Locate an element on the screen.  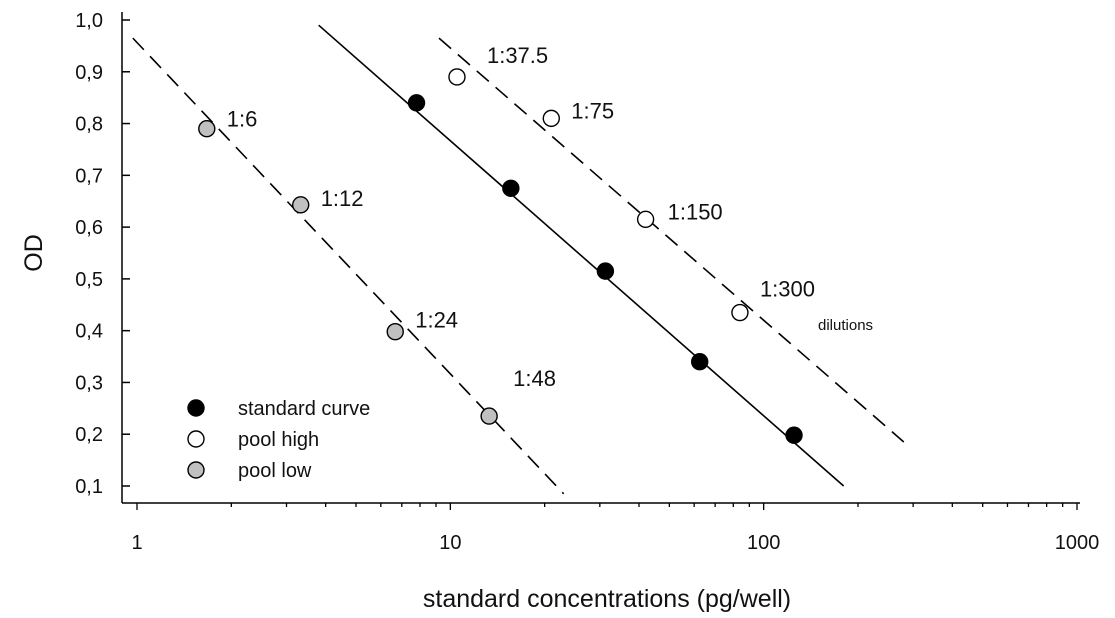
legend: standard curve pool high pool low is located at coordinates (278, 440).